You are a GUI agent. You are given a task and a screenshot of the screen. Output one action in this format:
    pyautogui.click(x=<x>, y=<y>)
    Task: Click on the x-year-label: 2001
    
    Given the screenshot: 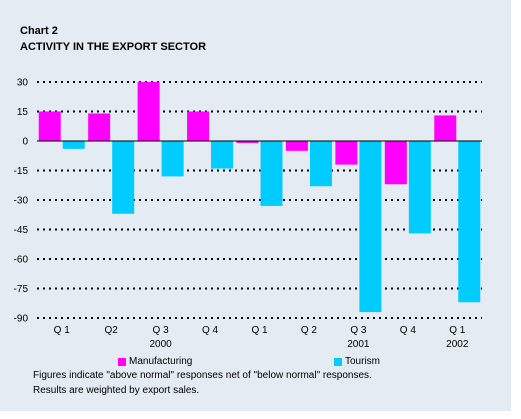 What is the action you would take?
    pyautogui.click(x=358, y=344)
    